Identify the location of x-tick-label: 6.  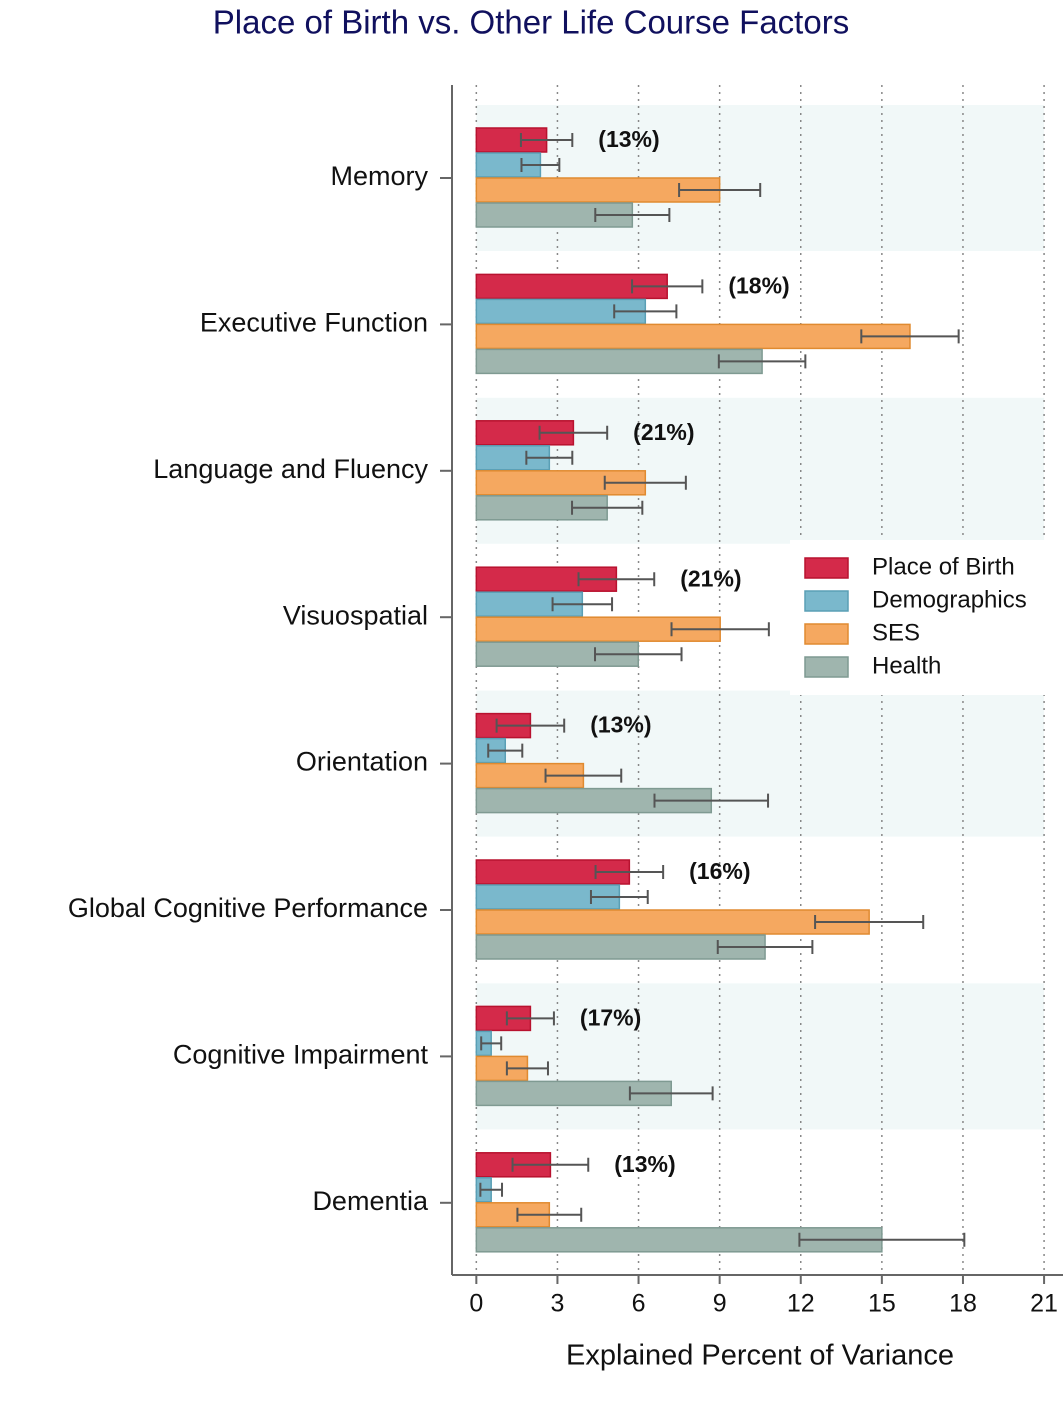
(639, 1304).